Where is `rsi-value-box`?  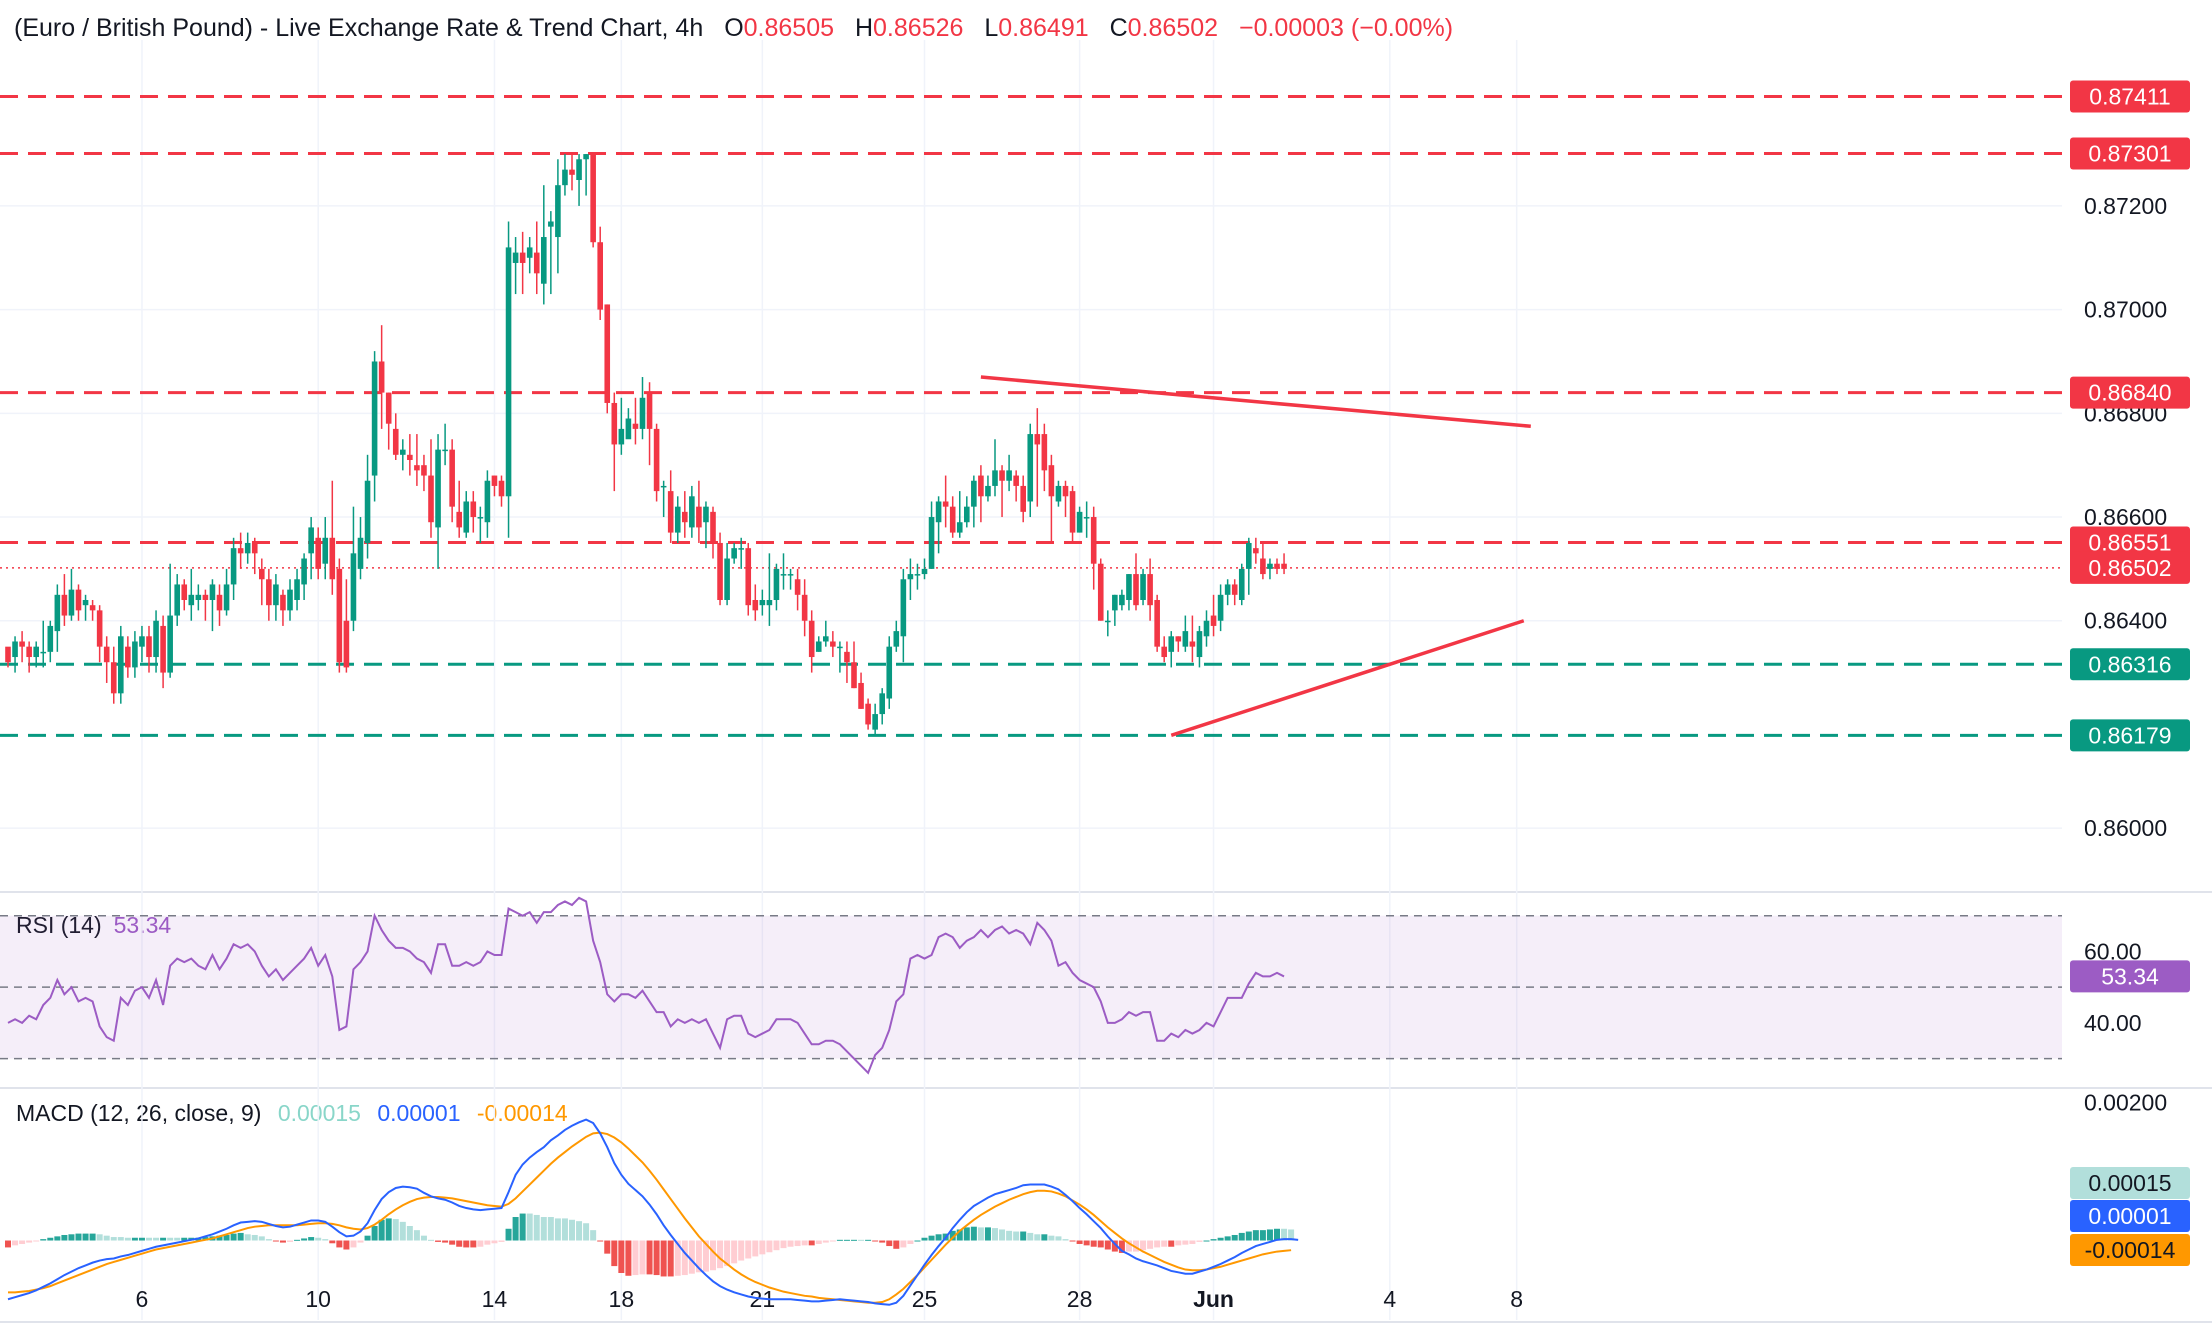
rsi-value-box is located at coordinates (2130, 976).